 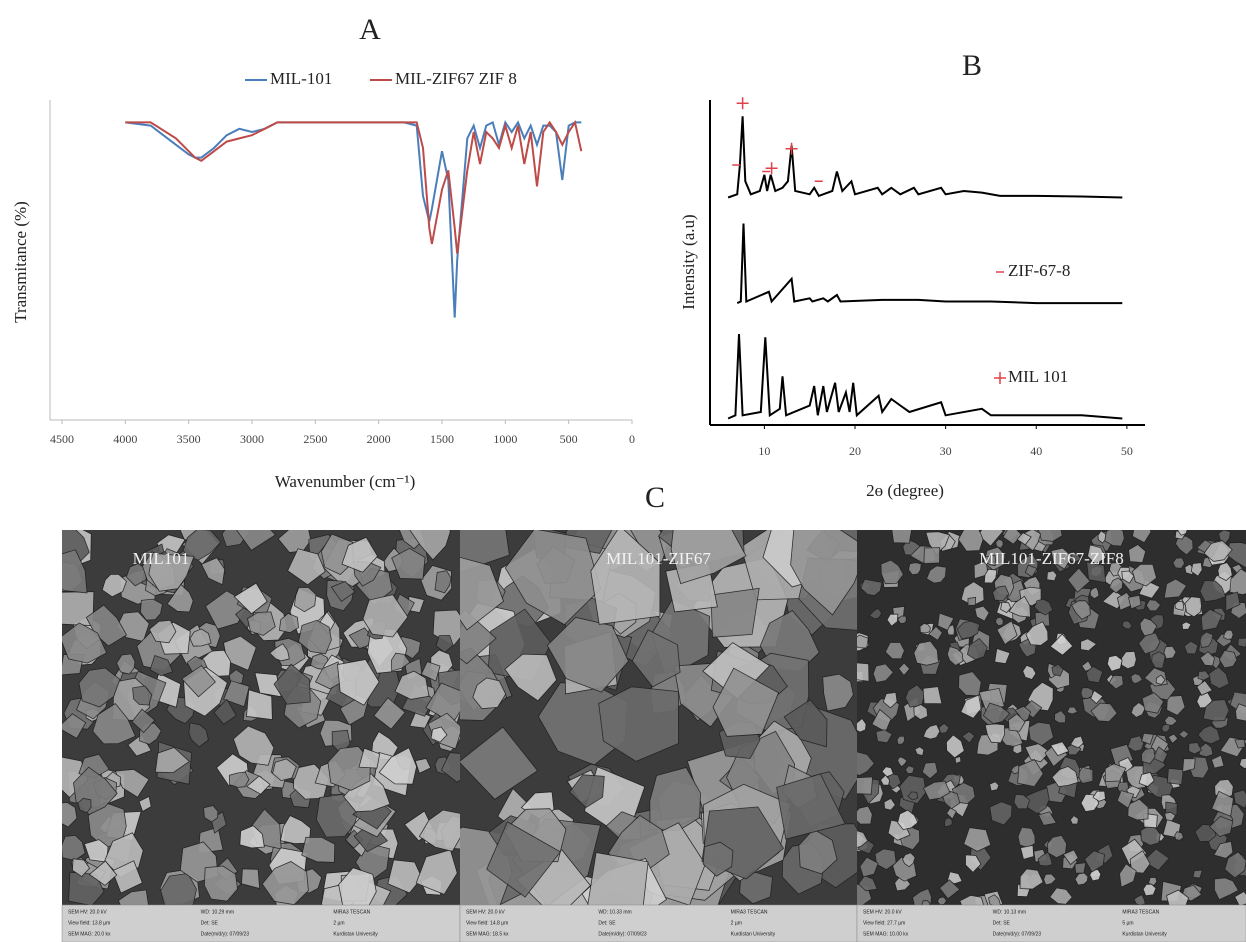 What do you see at coordinates (1036, 451) in the screenshot?
I see `x-tick-label: 40` at bounding box center [1036, 451].